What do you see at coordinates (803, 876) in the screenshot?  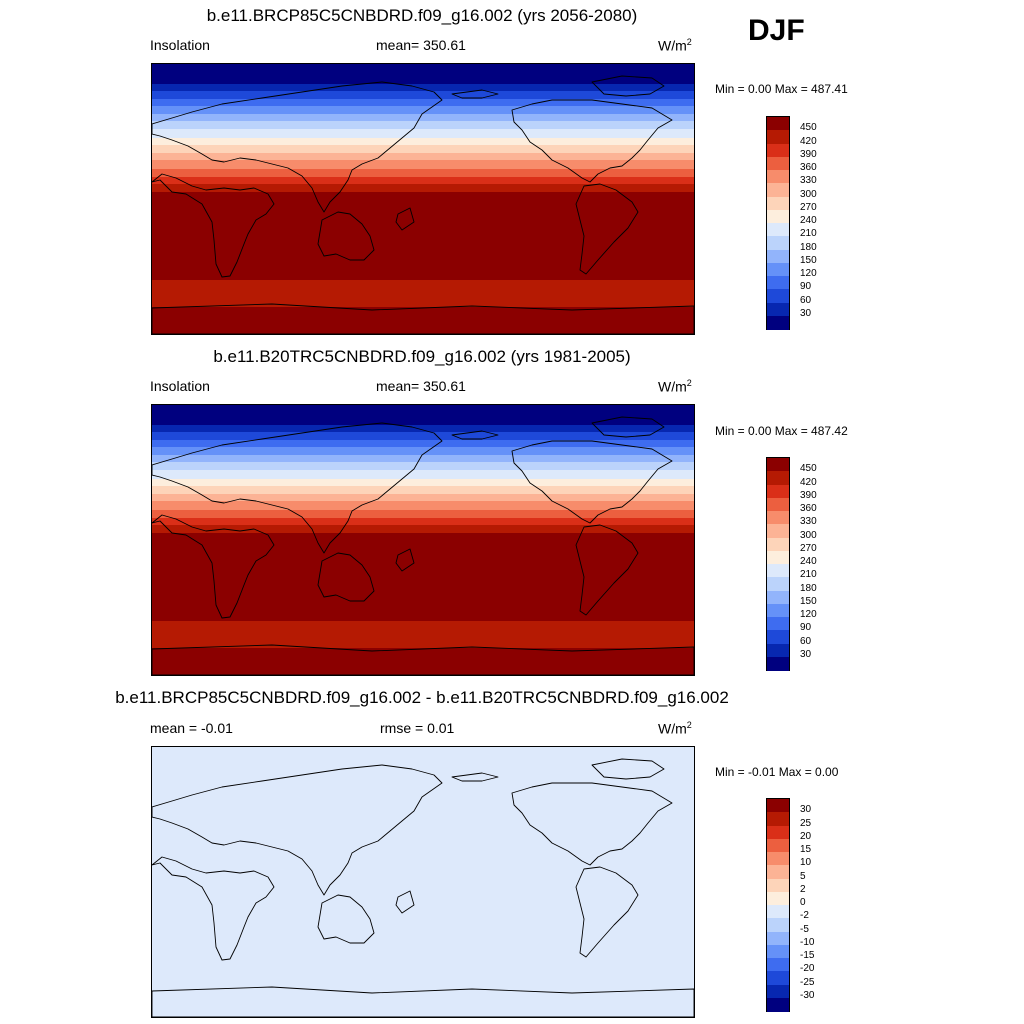 I see `colorbar-tick-label: 5` at bounding box center [803, 876].